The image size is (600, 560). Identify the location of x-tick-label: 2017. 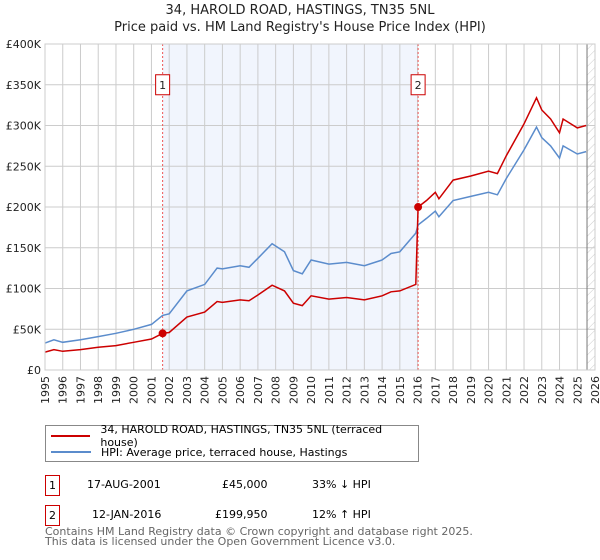
(435, 390).